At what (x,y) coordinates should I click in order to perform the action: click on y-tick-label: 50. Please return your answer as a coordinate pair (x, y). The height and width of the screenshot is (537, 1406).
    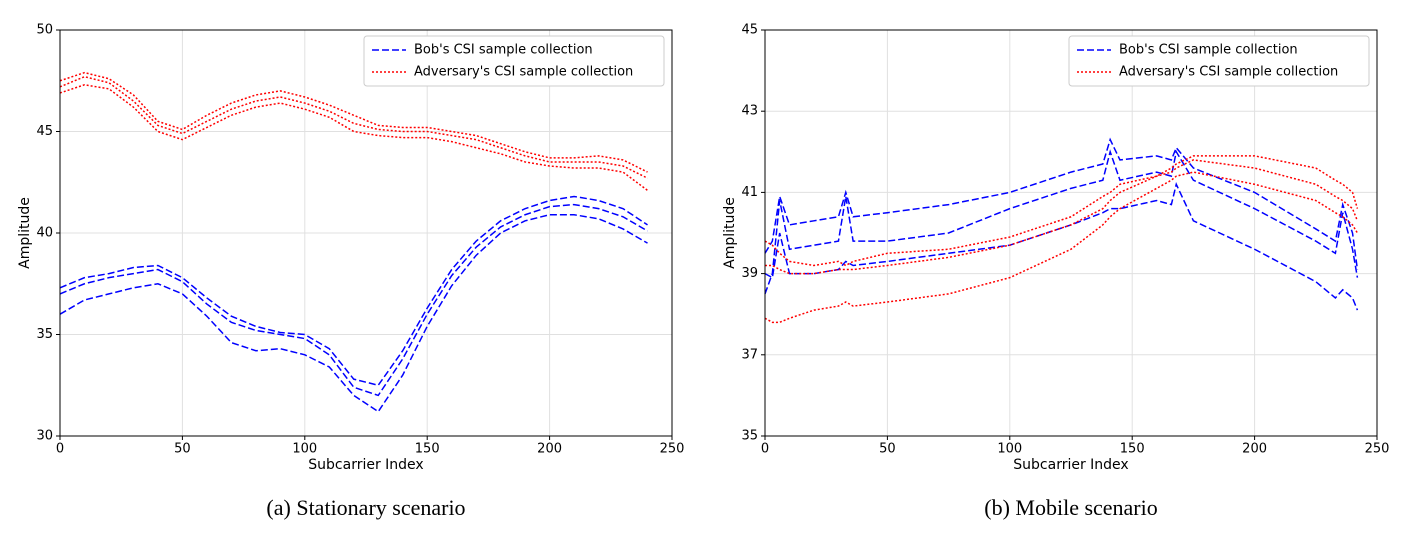
    Looking at the image, I should click on (44, 30).